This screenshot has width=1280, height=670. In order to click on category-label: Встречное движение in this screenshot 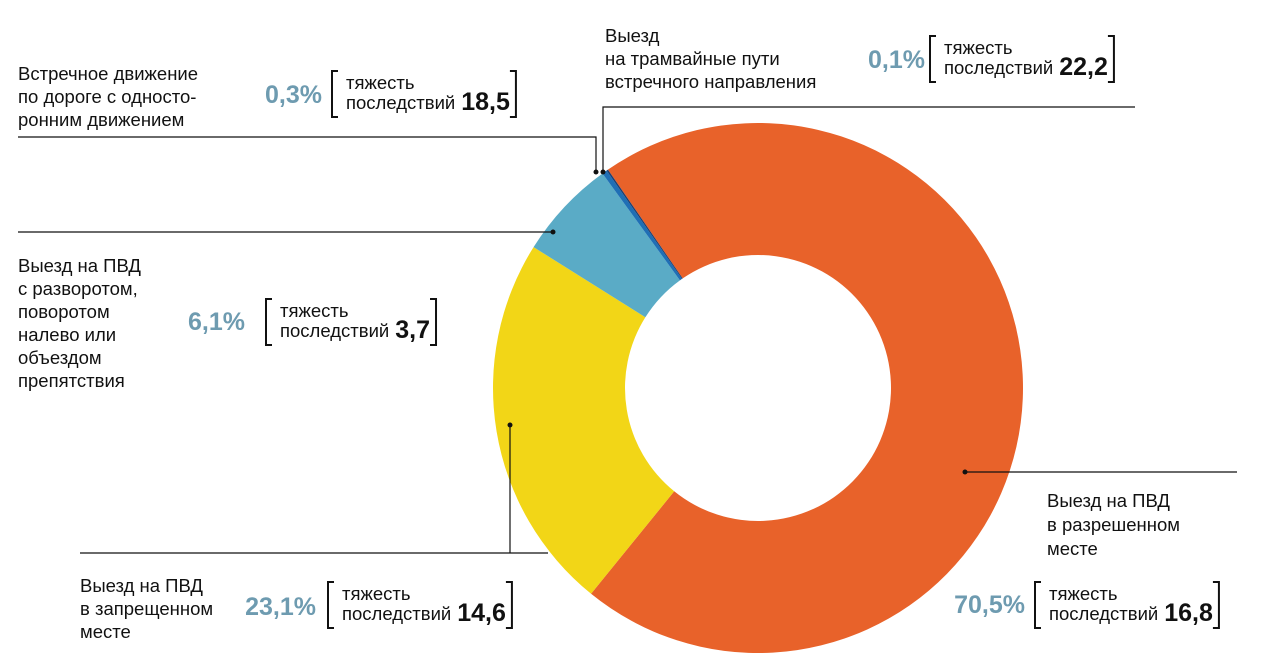, I will do `click(108, 73)`.